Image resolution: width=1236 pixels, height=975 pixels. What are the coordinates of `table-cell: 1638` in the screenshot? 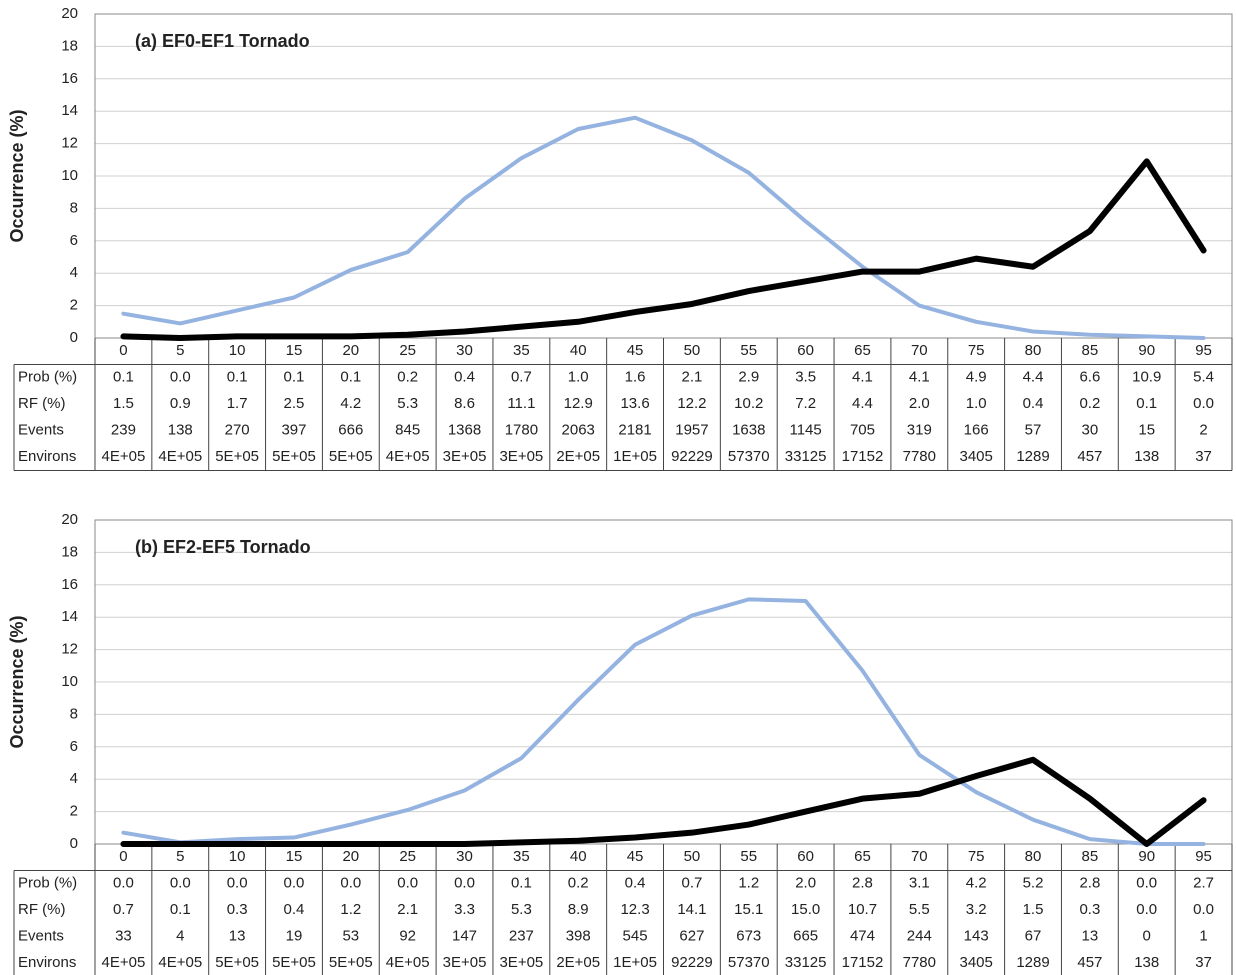 It's located at (748, 430).